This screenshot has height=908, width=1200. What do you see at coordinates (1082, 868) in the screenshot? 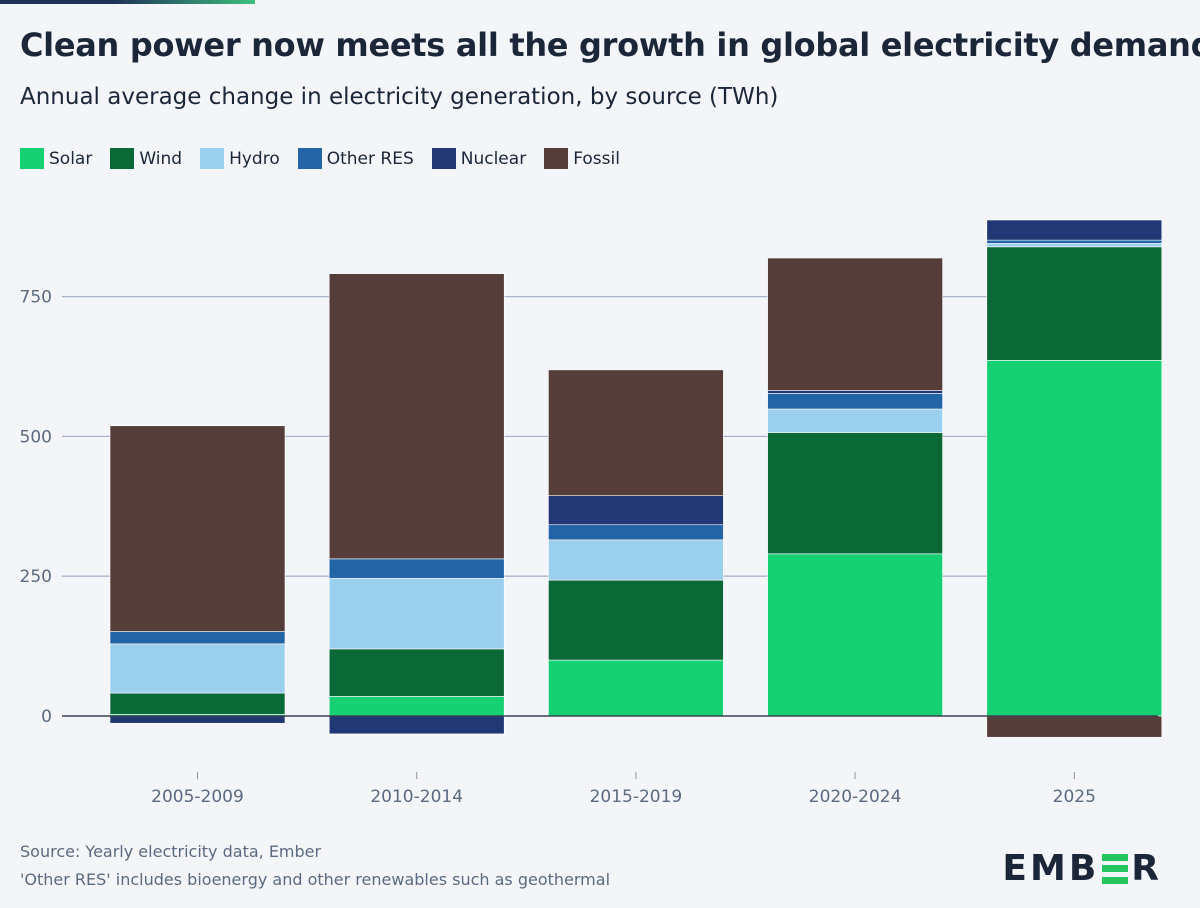
I see `ember-logo: EMB R` at bounding box center [1082, 868].